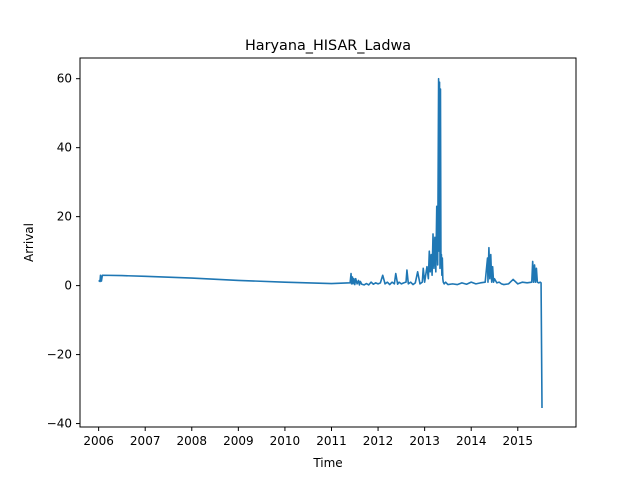  Describe the element at coordinates (64, 217) in the screenshot. I see `y-tick-label: 20` at that location.